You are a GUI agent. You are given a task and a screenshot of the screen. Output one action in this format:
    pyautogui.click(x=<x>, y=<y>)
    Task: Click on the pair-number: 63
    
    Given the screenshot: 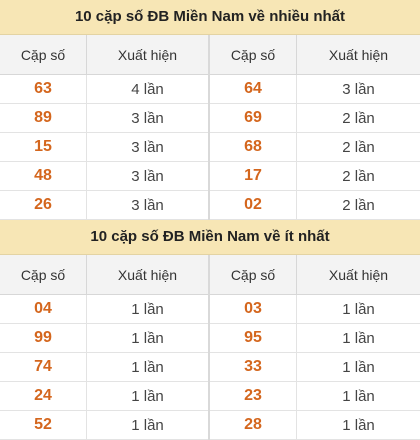 What is the action you would take?
    pyautogui.click(x=43, y=89)
    